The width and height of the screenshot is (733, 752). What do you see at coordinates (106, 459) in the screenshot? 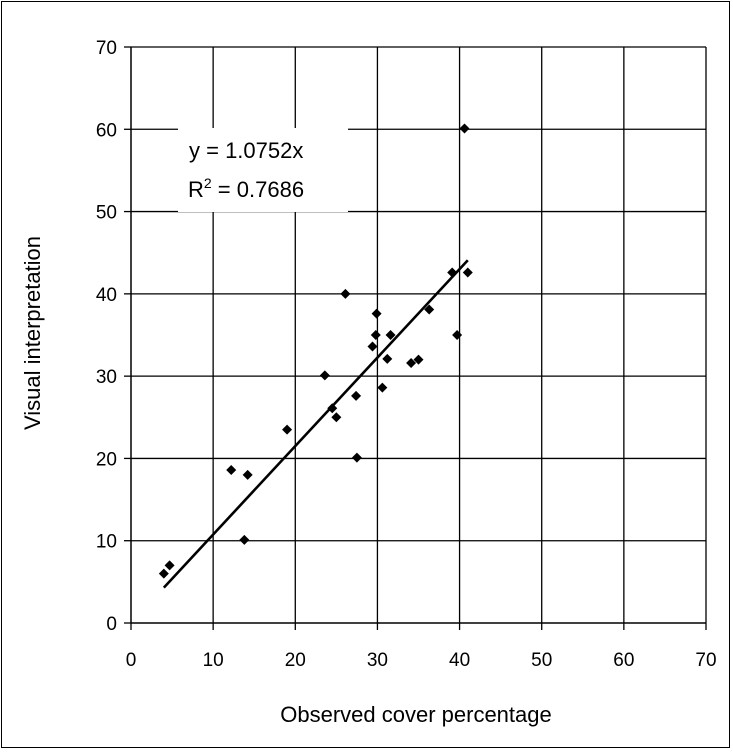
I see `y-tick-label: 20` at bounding box center [106, 459].